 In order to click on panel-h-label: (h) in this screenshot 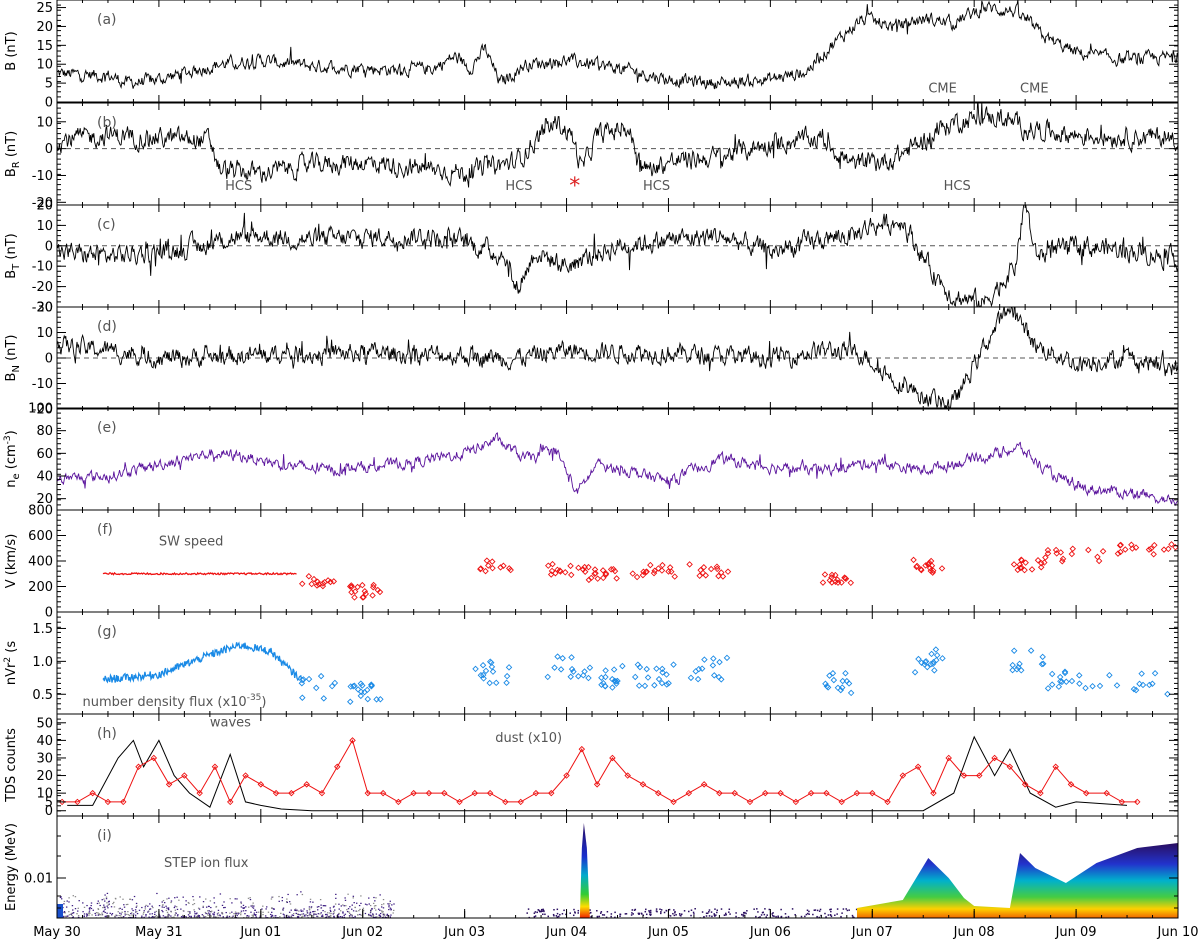, I will do `click(107, 734)`.